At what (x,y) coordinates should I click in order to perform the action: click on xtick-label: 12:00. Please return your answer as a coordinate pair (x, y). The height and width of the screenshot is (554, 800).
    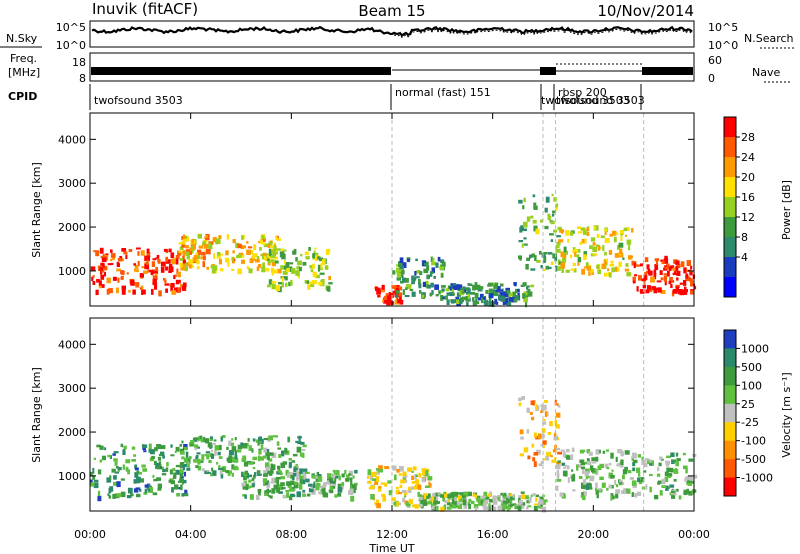
    Looking at the image, I should click on (392, 534).